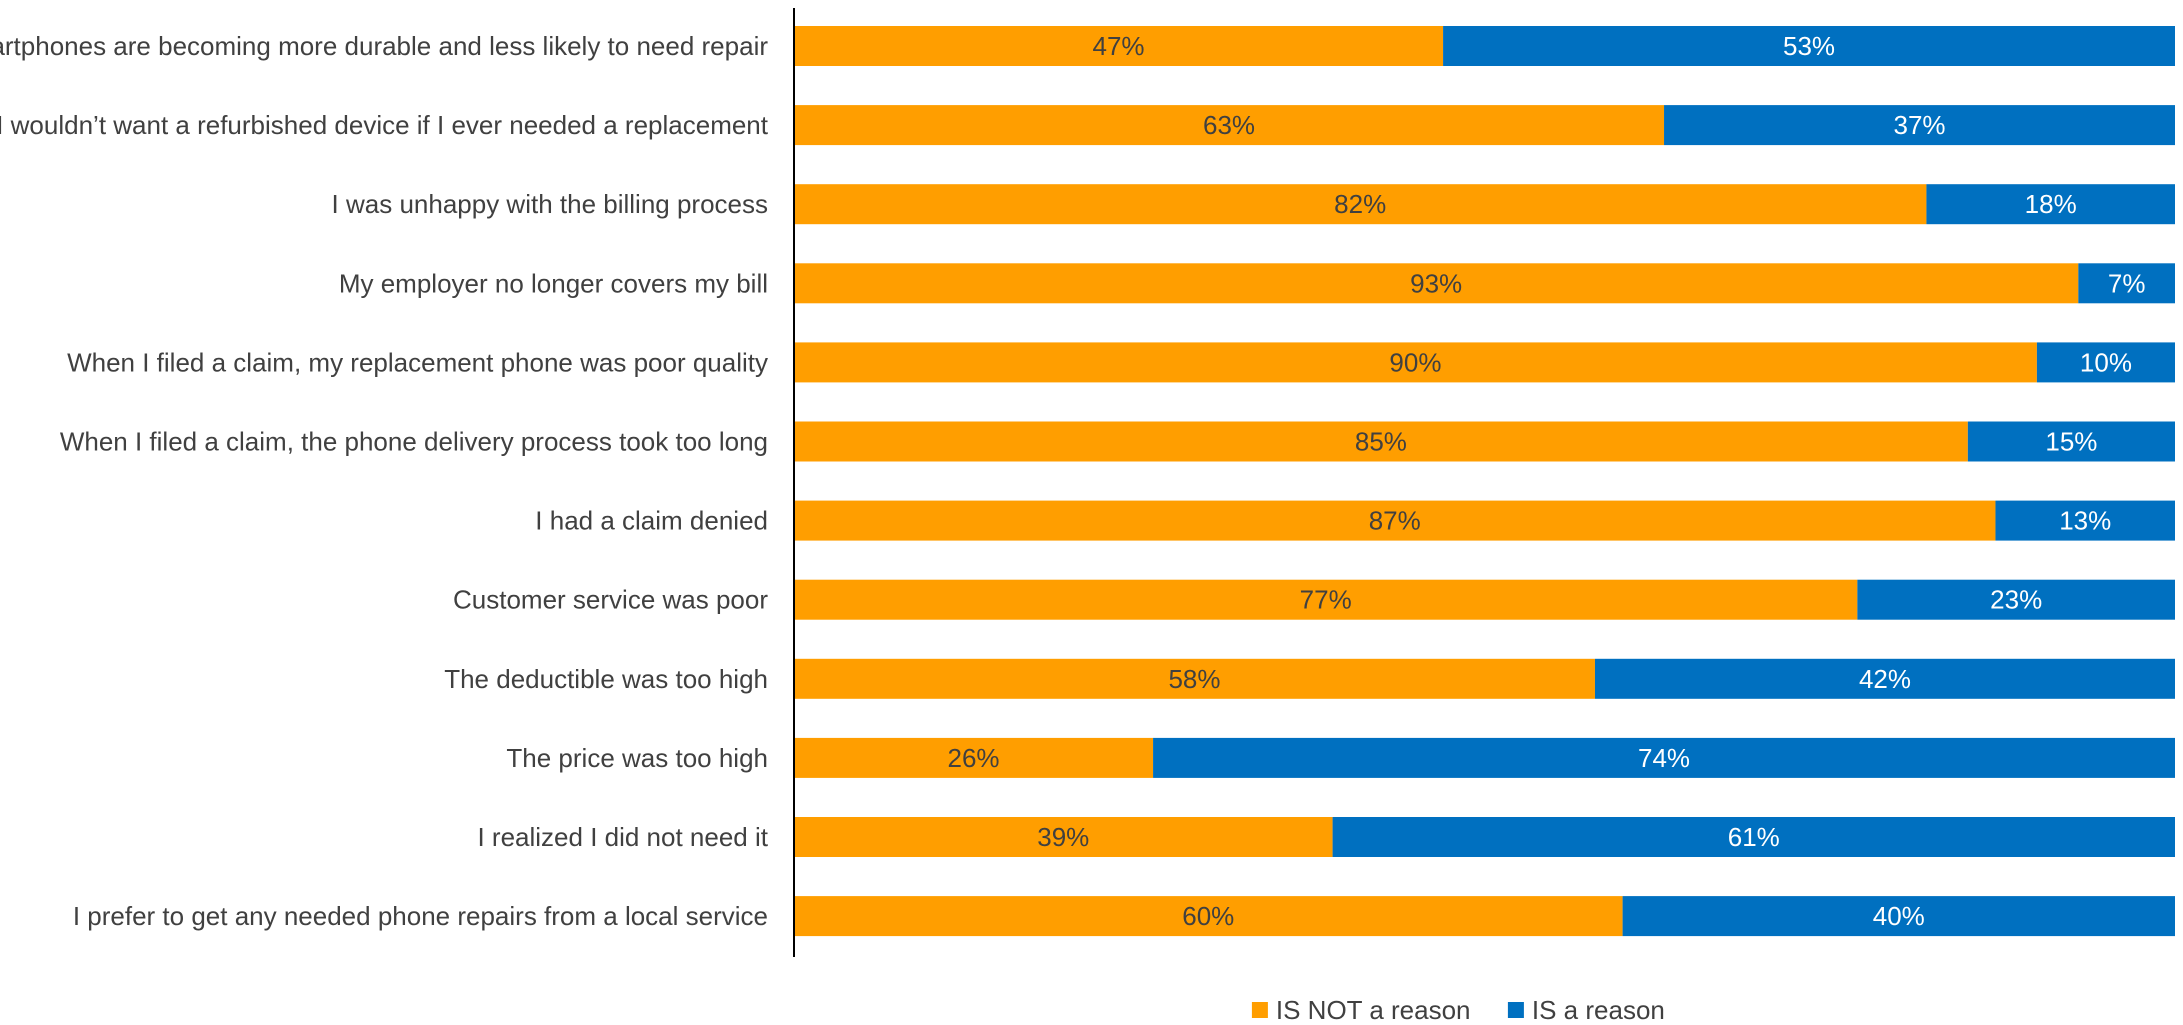  I want to click on data-label: 13%, so click(2085, 521).